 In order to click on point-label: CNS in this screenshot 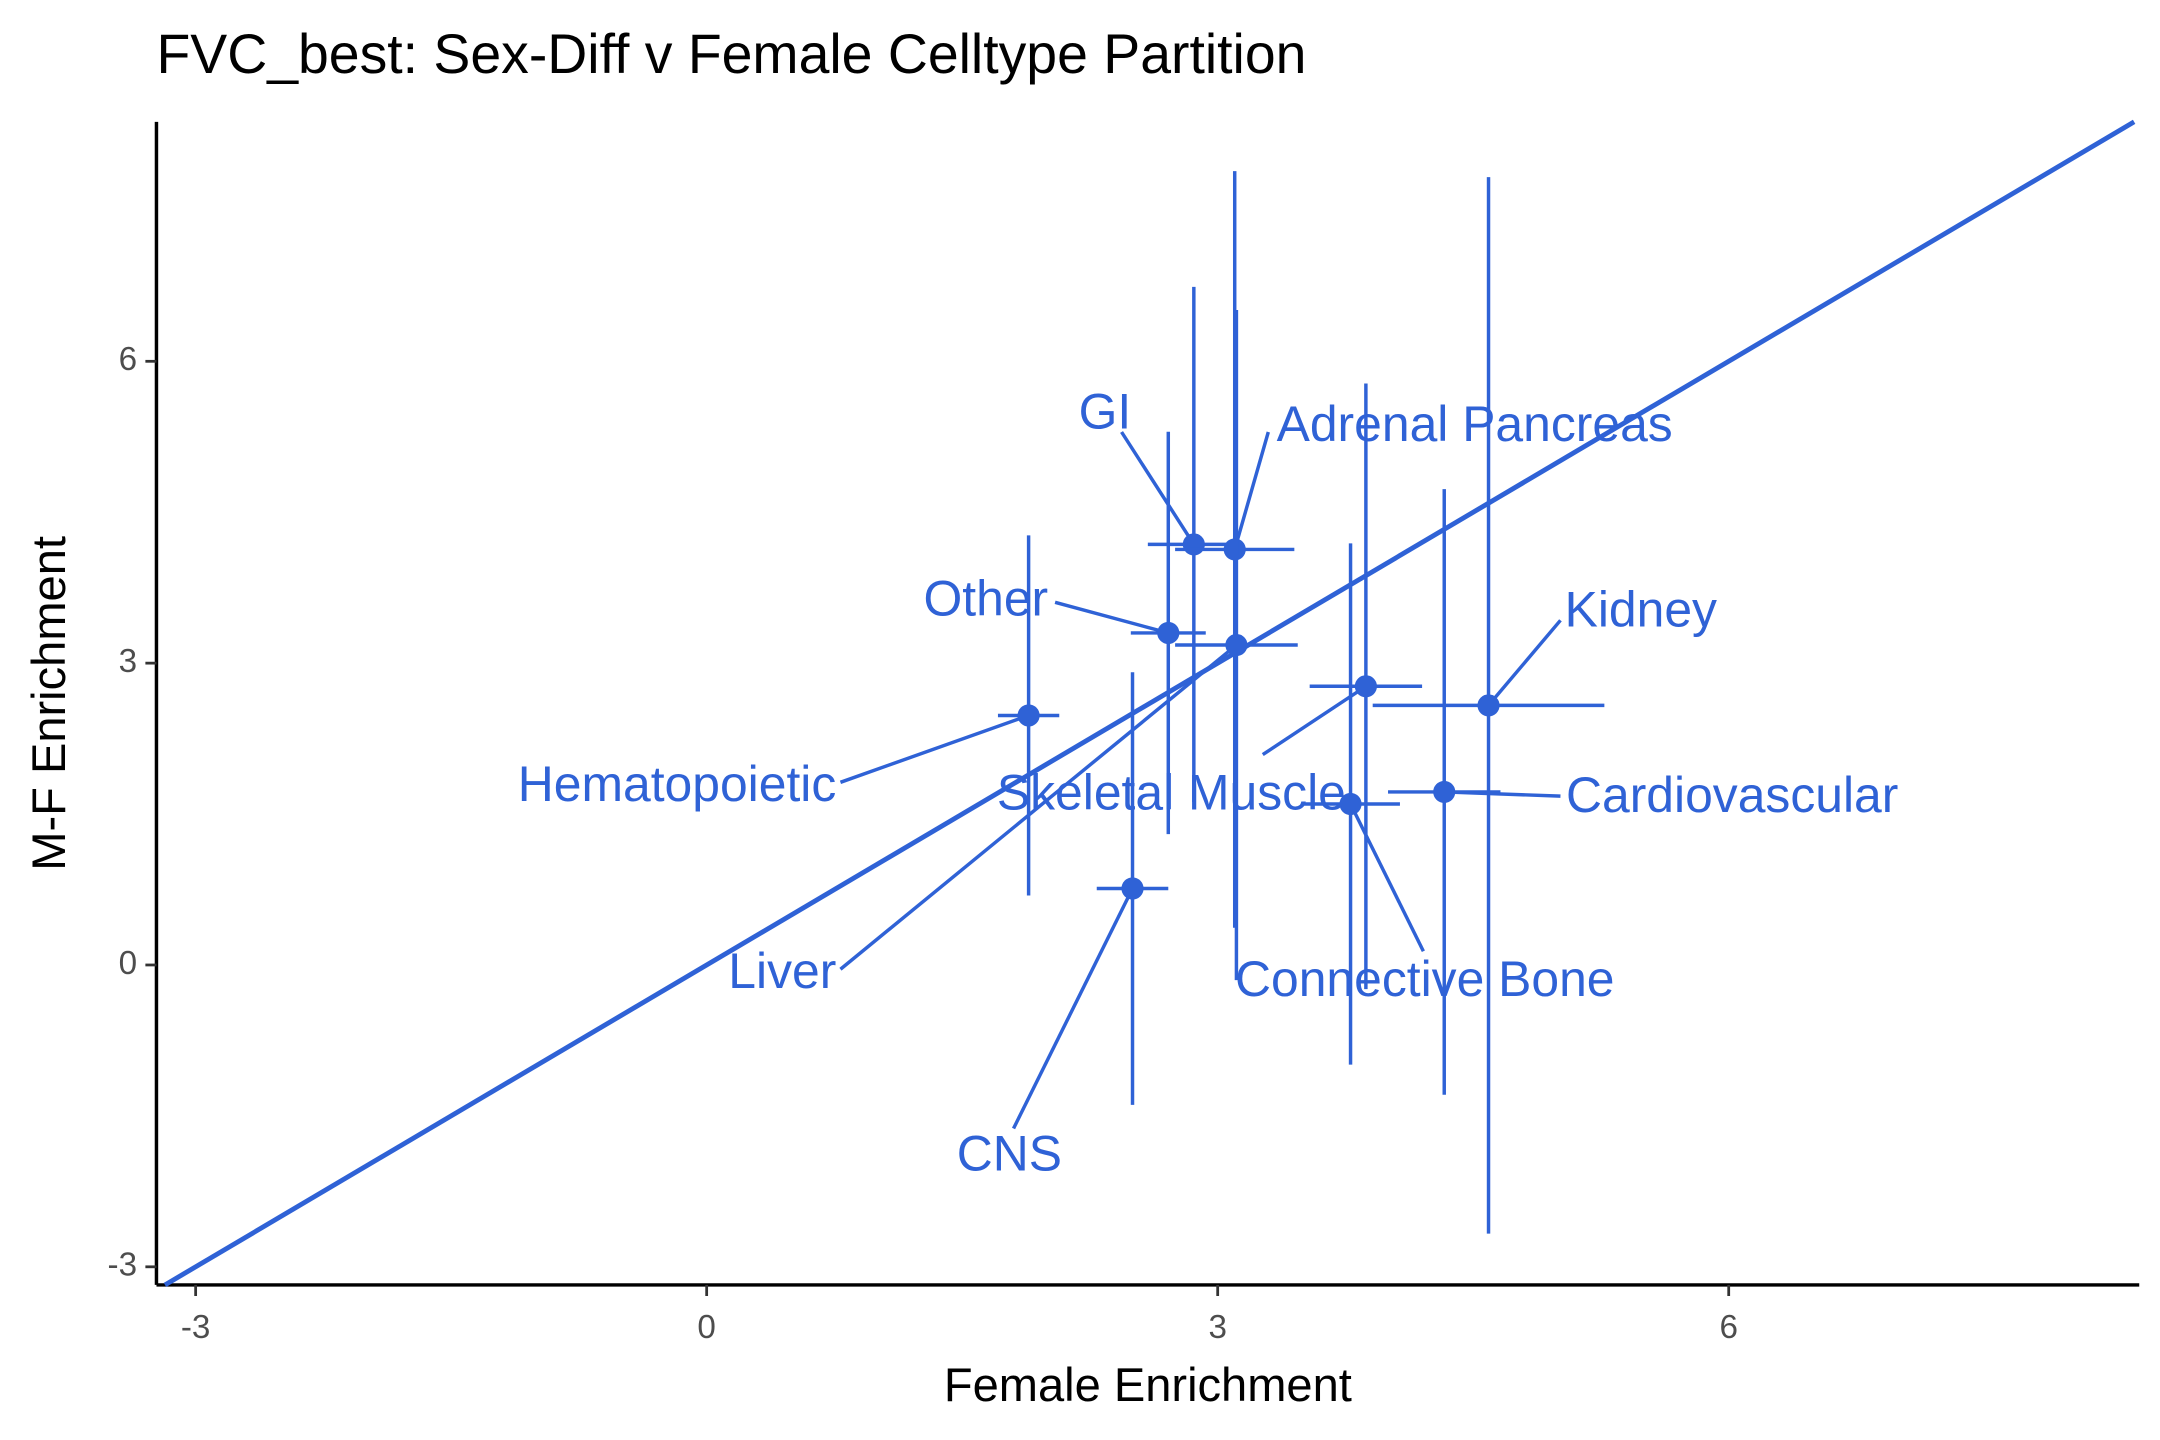, I will do `click(1009, 1154)`.